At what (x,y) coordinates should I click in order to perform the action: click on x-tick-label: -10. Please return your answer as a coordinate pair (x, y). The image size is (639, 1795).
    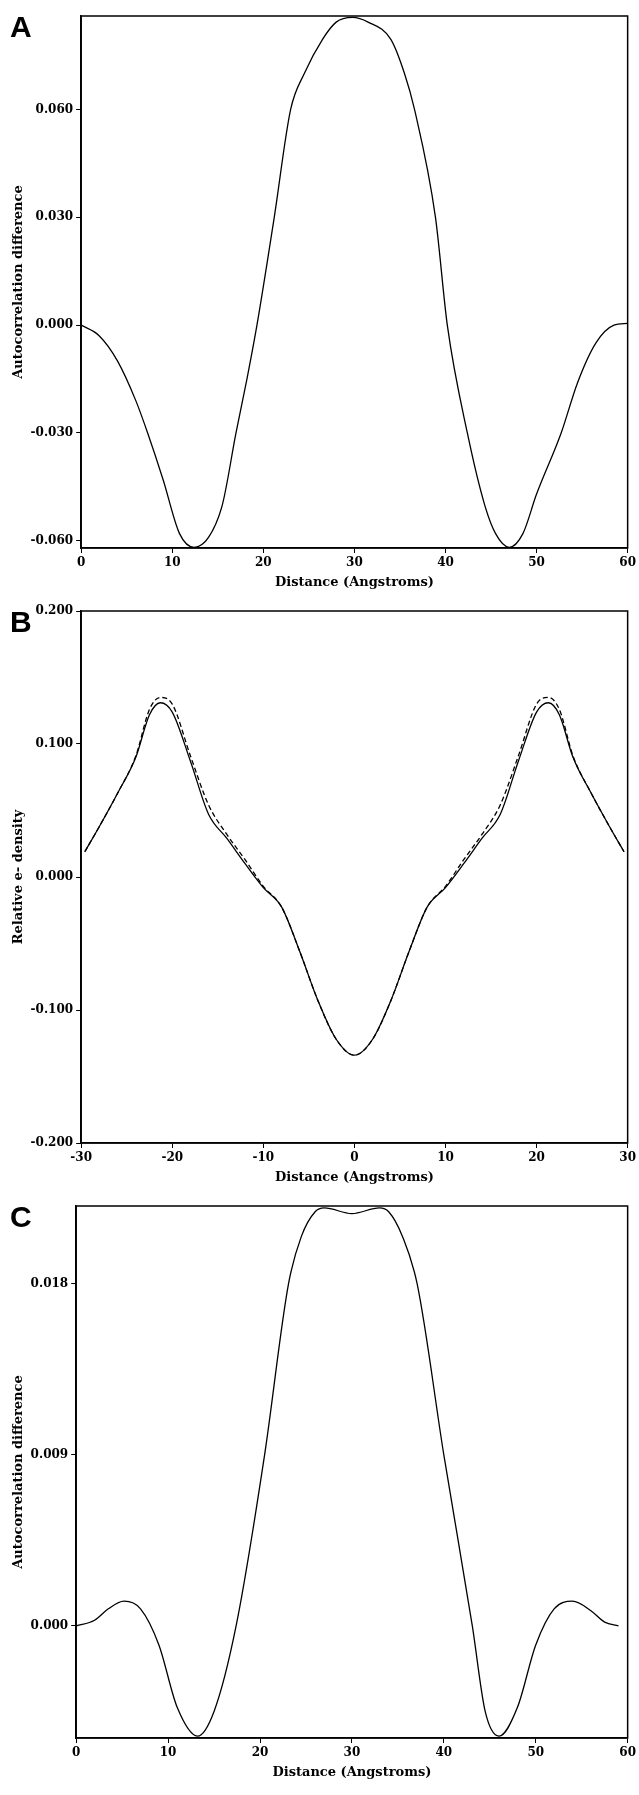
    Looking at the image, I should click on (263, 1157).